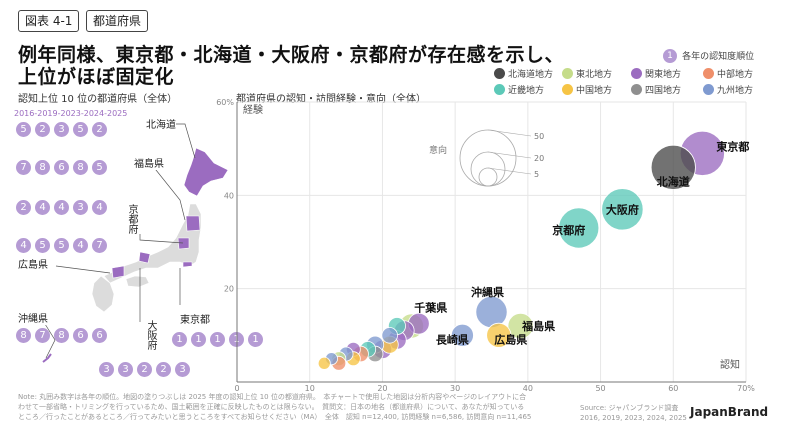  Describe the element at coordinates (96, 77) in the screenshot. I see `headline-line2: 上位がほぼ固定化` at that location.